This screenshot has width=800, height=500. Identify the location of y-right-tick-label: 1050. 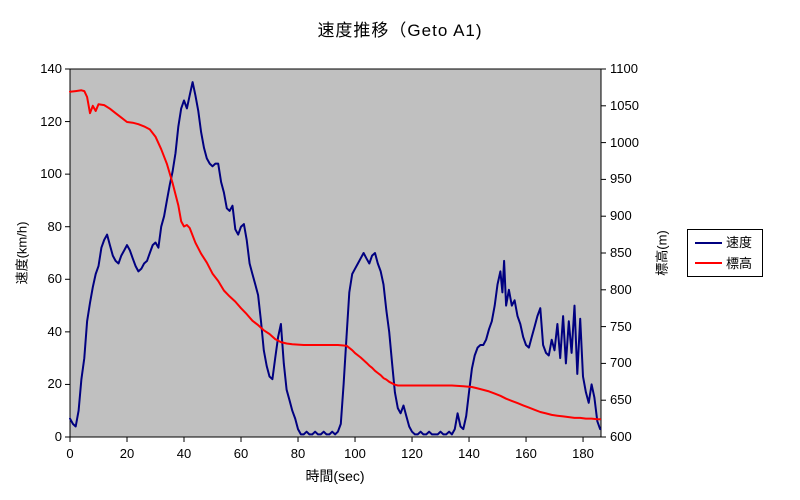
(624, 105).